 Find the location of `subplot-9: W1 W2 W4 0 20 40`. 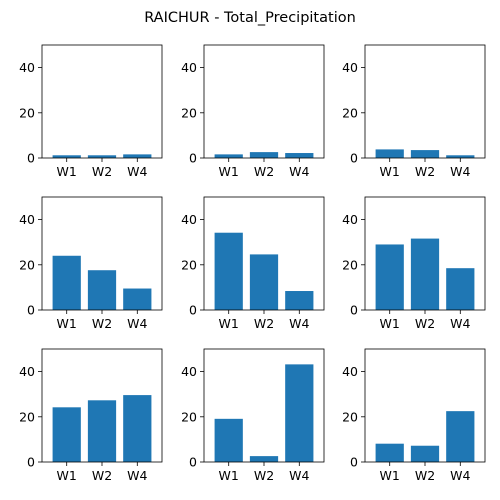

subplot-9: W1 W2 W4 0 20 40 is located at coordinates (414, 415).